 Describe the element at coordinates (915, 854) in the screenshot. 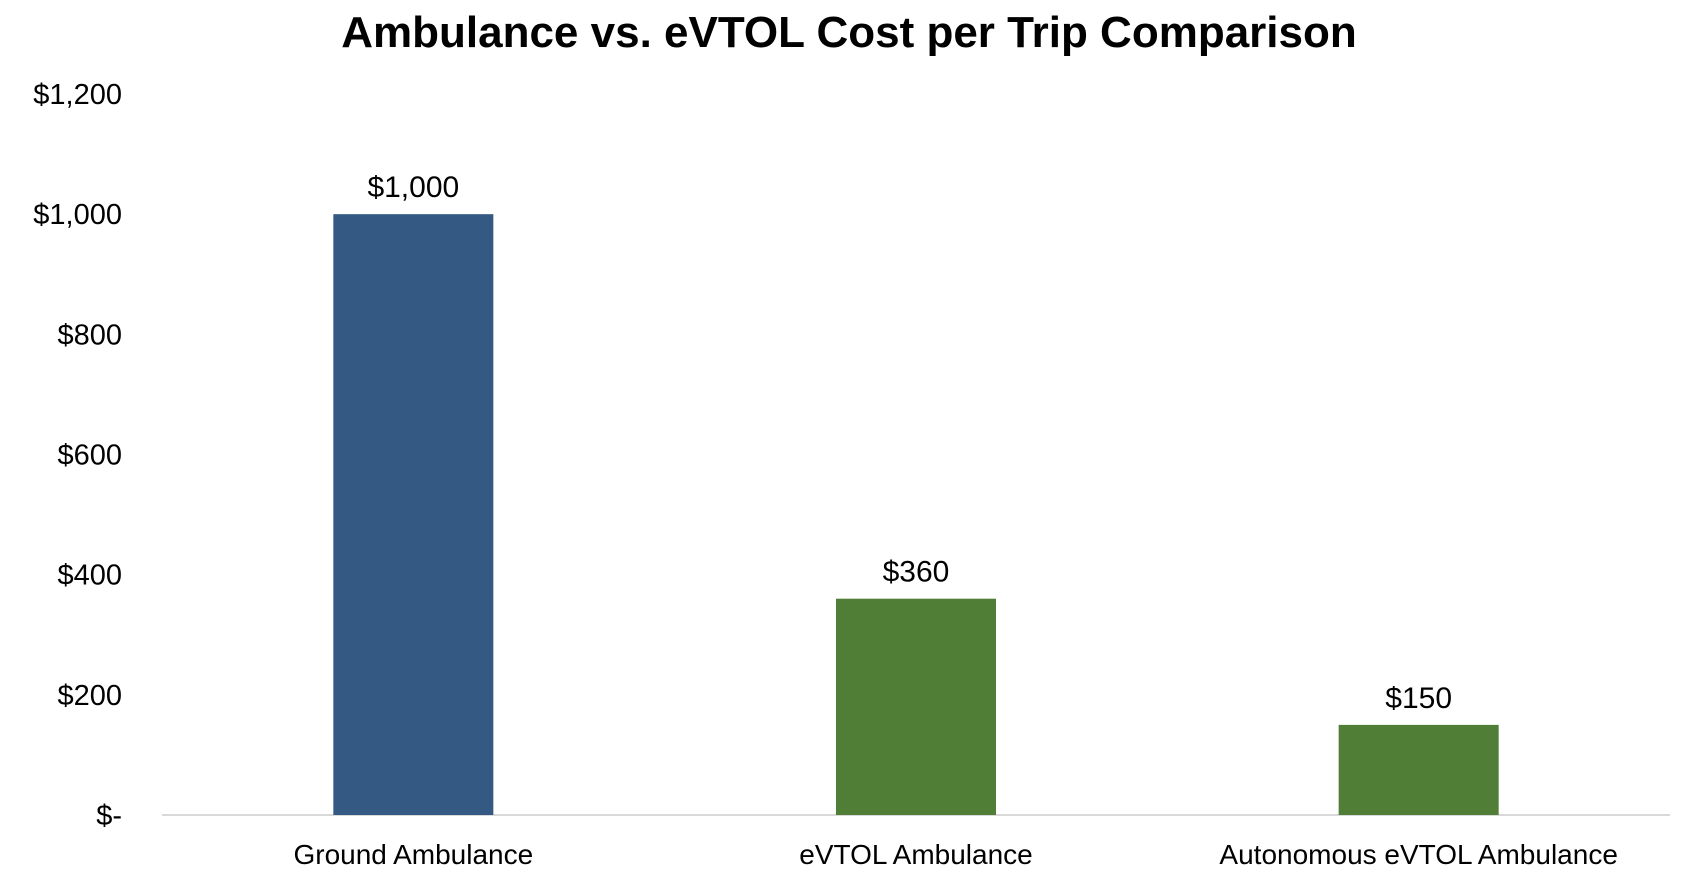

I see `x-tick-label: eVTOL Ambulance` at that location.